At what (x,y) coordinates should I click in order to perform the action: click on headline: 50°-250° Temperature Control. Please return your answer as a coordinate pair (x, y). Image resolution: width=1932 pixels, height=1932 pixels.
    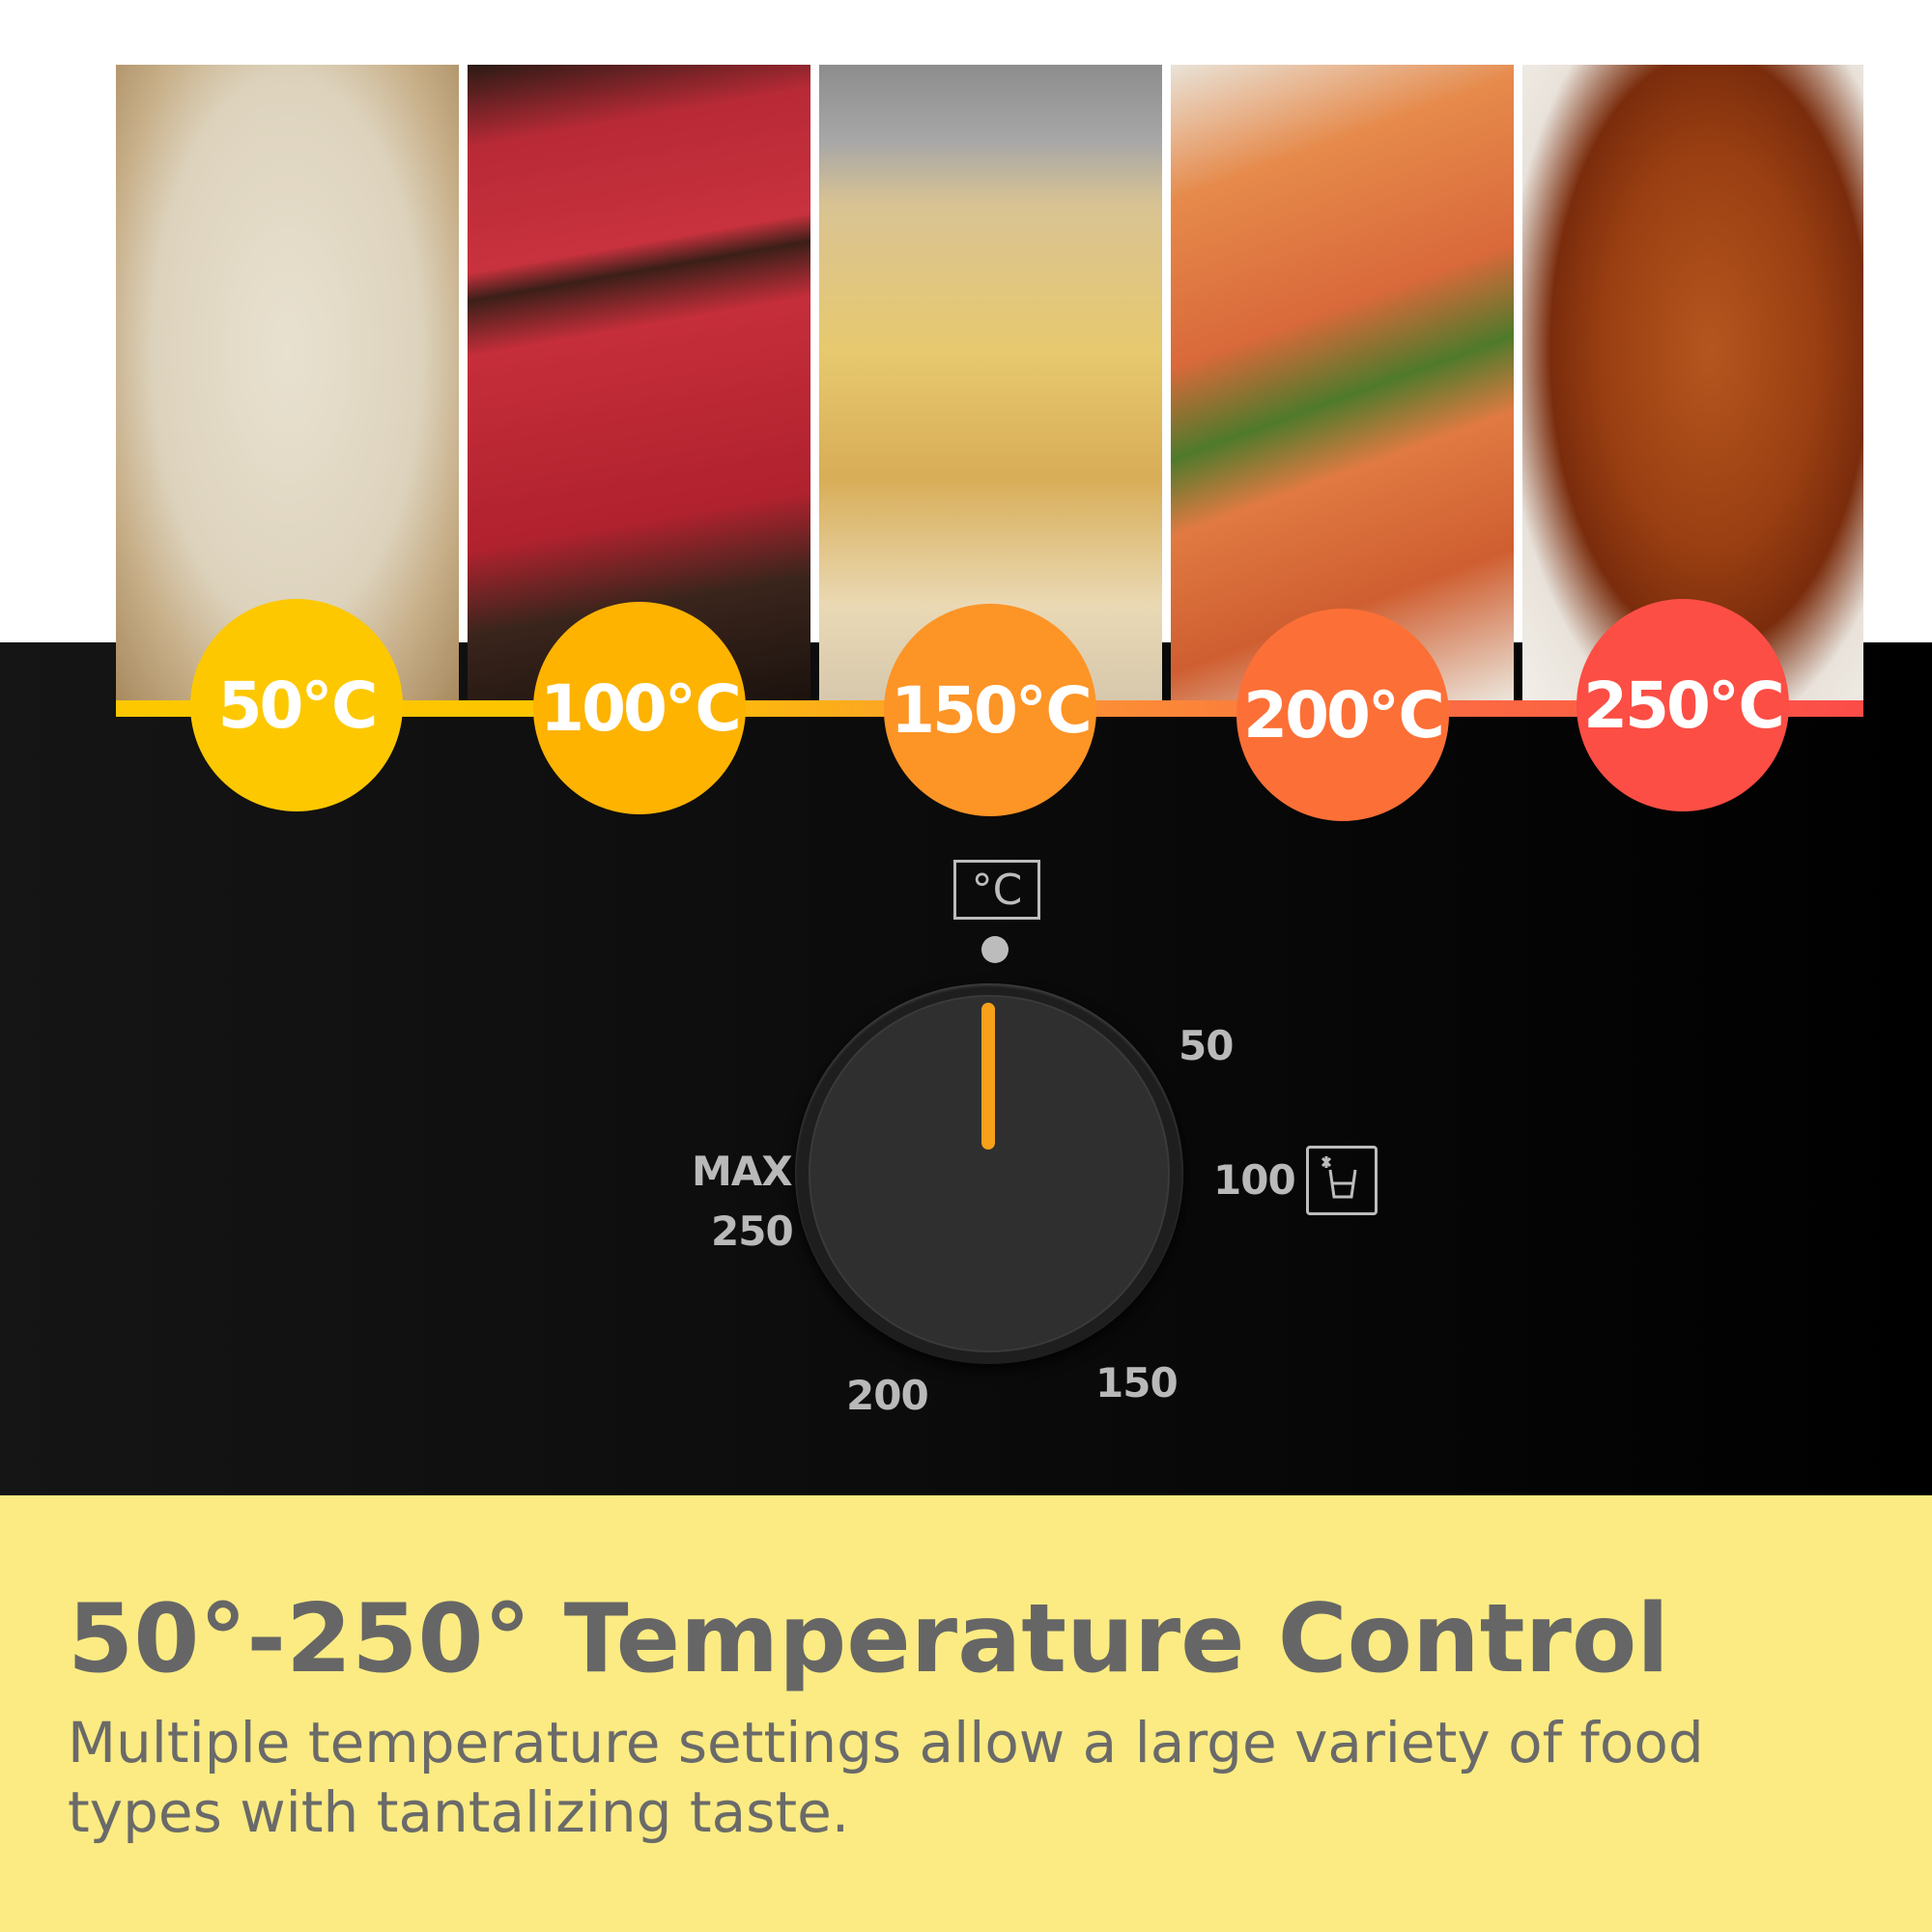
    Looking at the image, I should click on (868, 1639).